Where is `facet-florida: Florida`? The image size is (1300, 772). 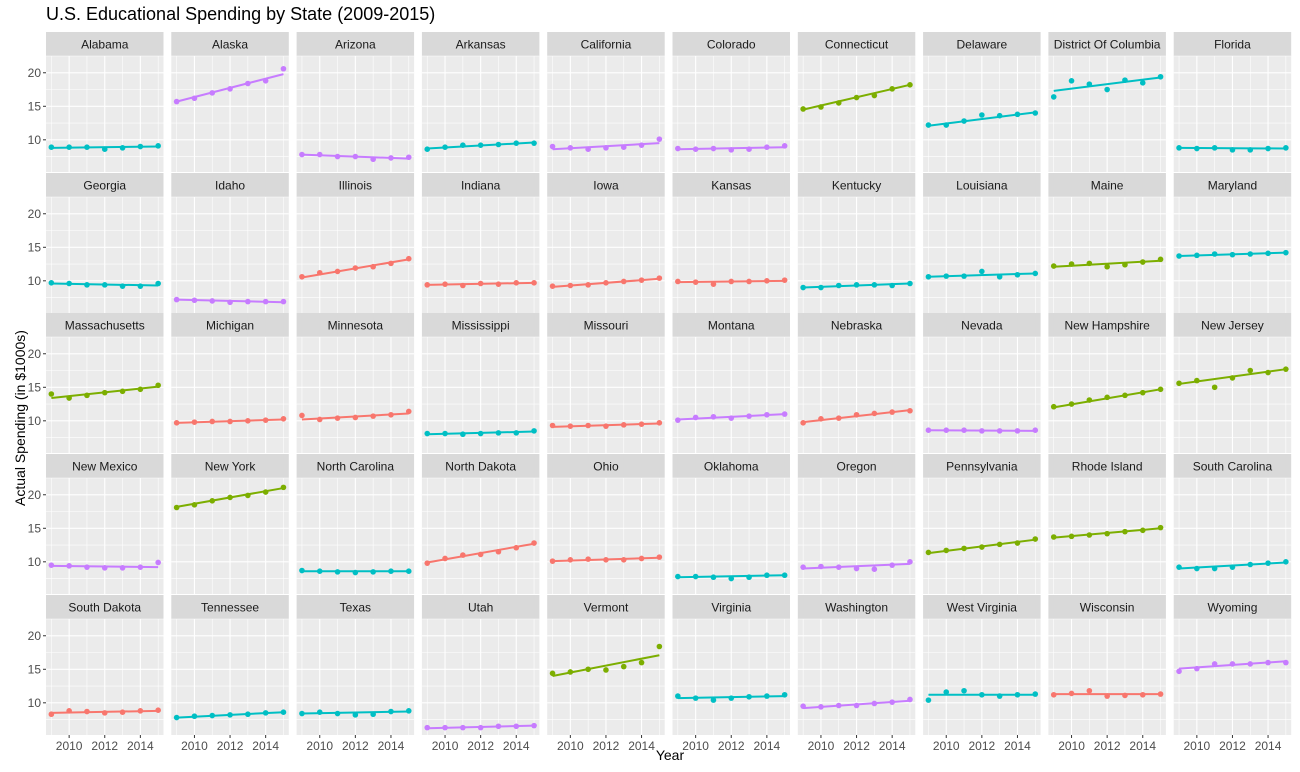 facet-florida: Florida is located at coordinates (1232, 102).